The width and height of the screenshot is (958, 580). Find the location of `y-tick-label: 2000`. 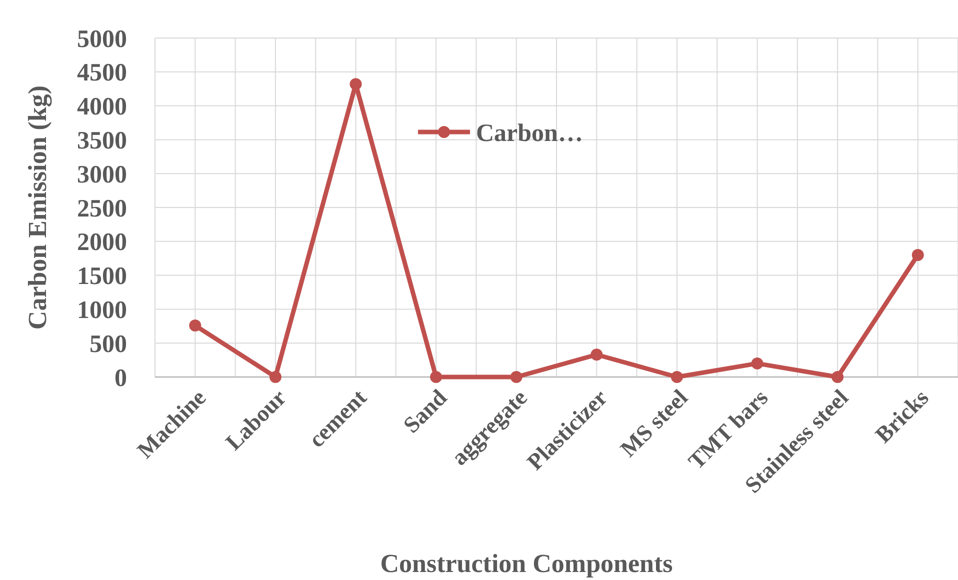

y-tick-label: 2000 is located at coordinates (102, 242).